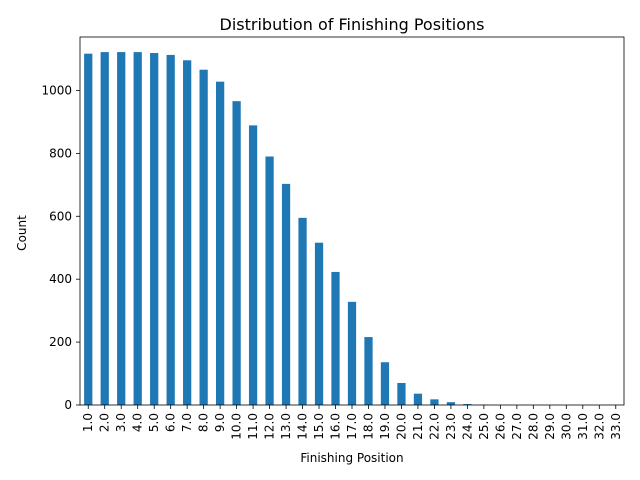 This screenshot has width=640, height=480. Describe the element at coordinates (170, 230) in the screenshot. I see `bar-6.0` at that location.